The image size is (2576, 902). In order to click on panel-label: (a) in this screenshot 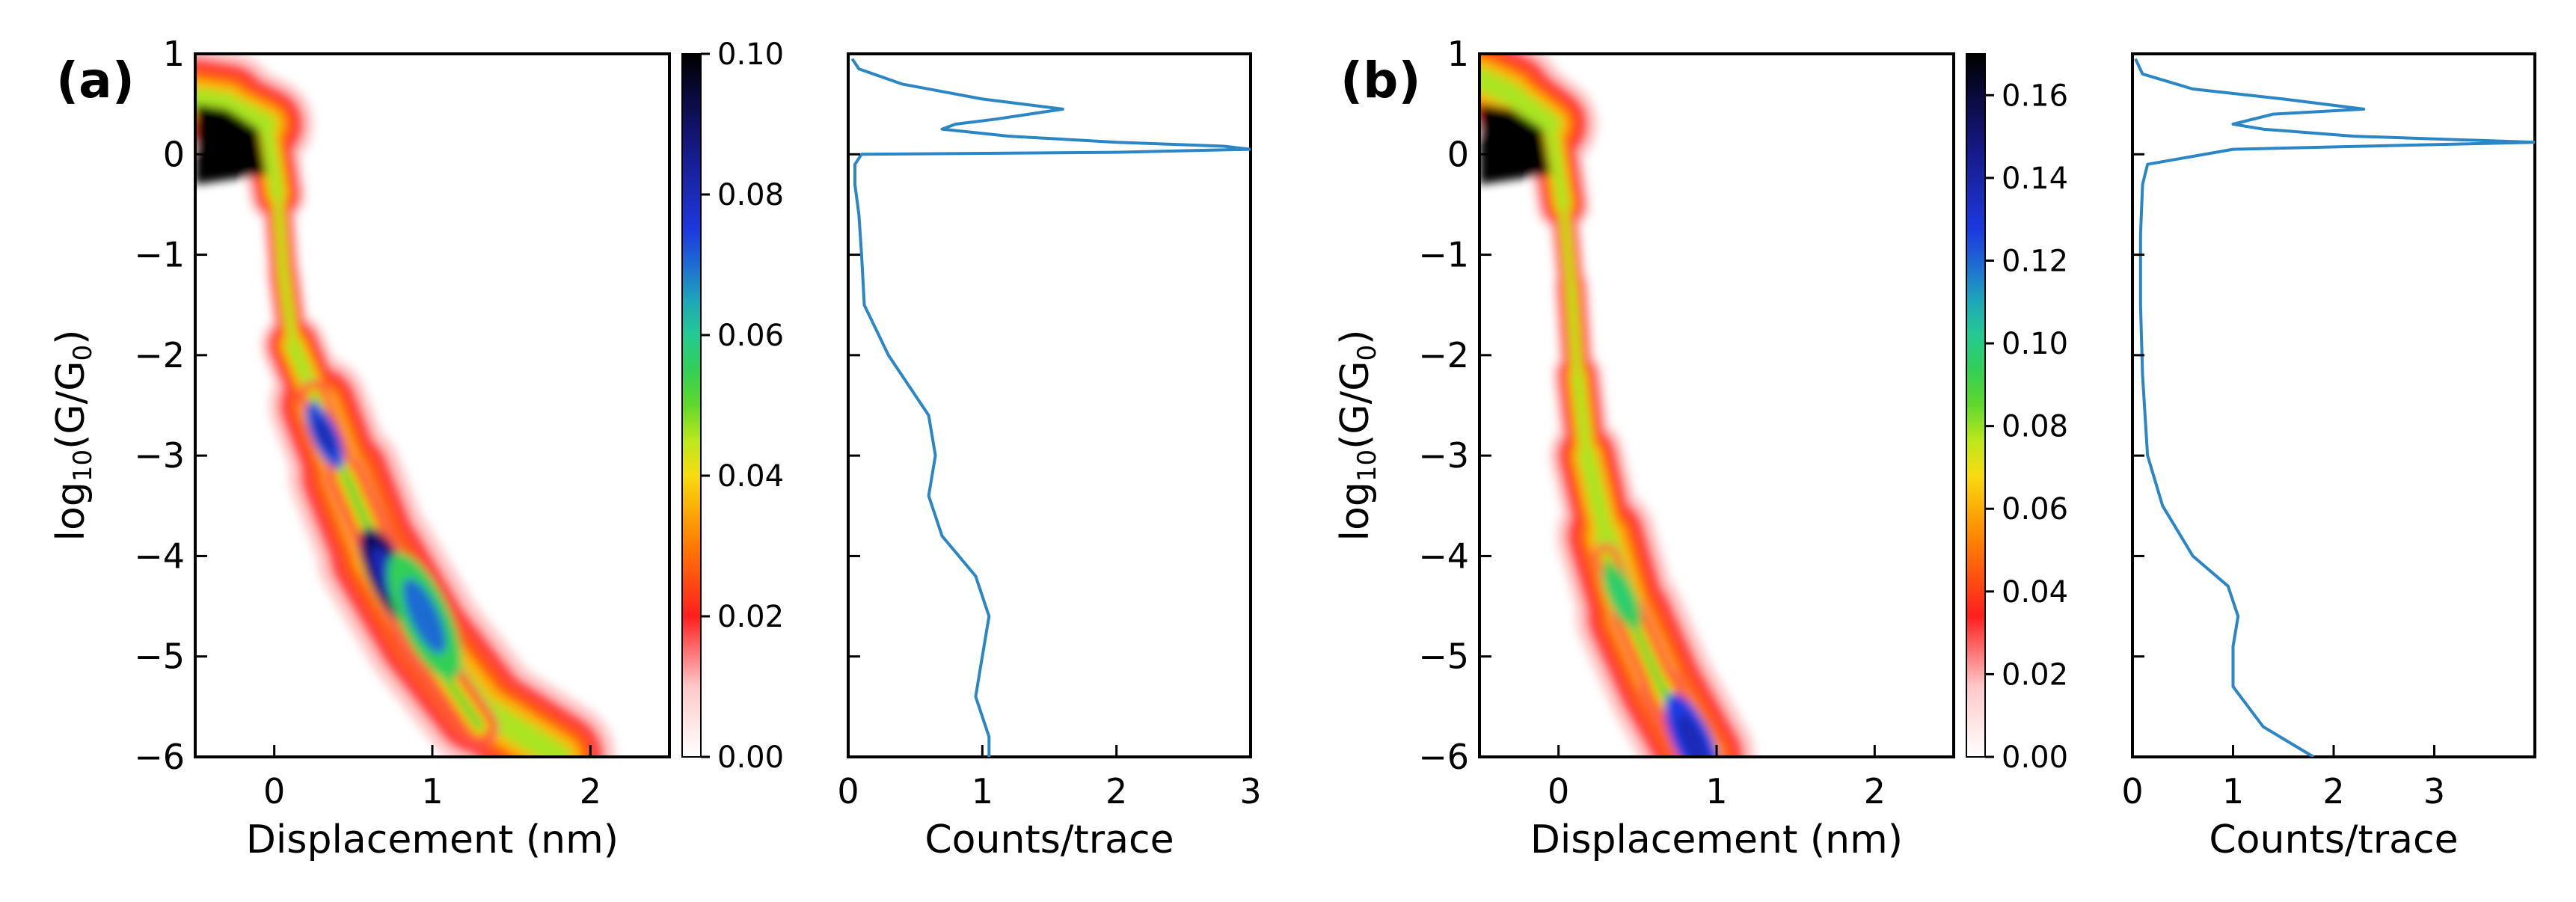, I will do `click(95, 80)`.